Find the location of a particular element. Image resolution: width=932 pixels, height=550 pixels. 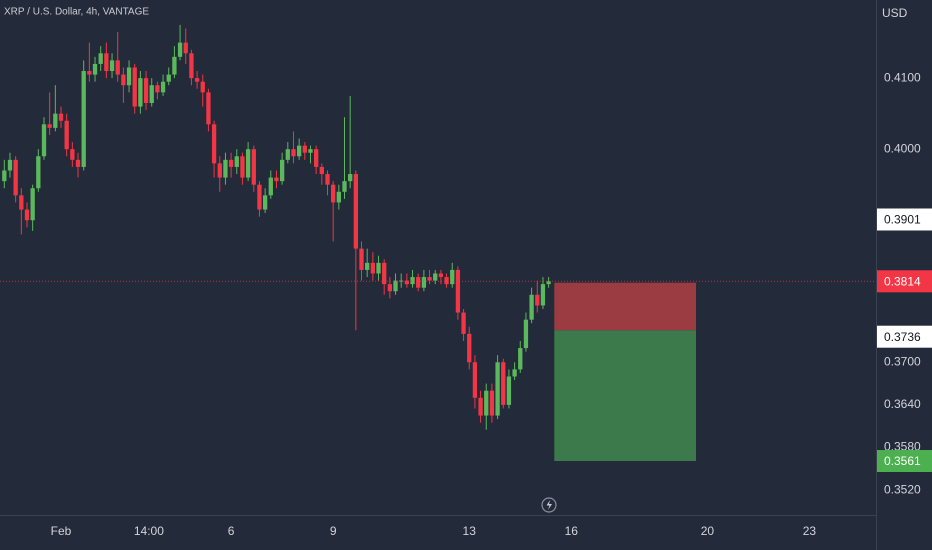

y-tick-label: 0.3700 is located at coordinates (902, 361).